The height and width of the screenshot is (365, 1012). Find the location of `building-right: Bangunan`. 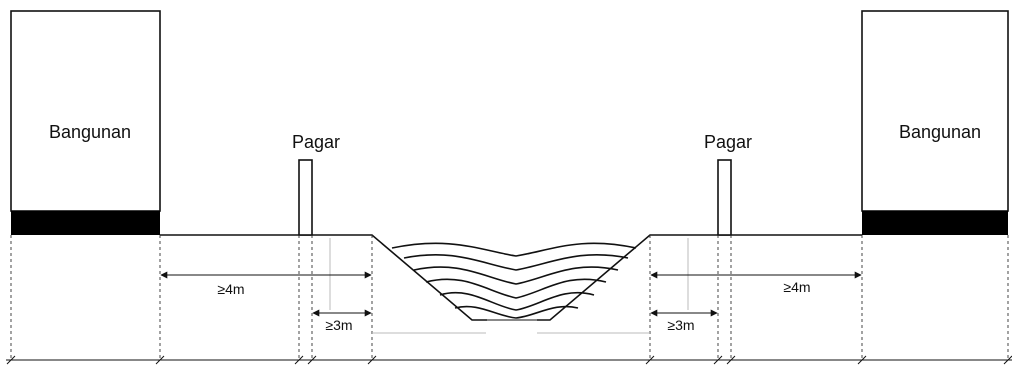

building-right: Bangunan is located at coordinates (935, 122).